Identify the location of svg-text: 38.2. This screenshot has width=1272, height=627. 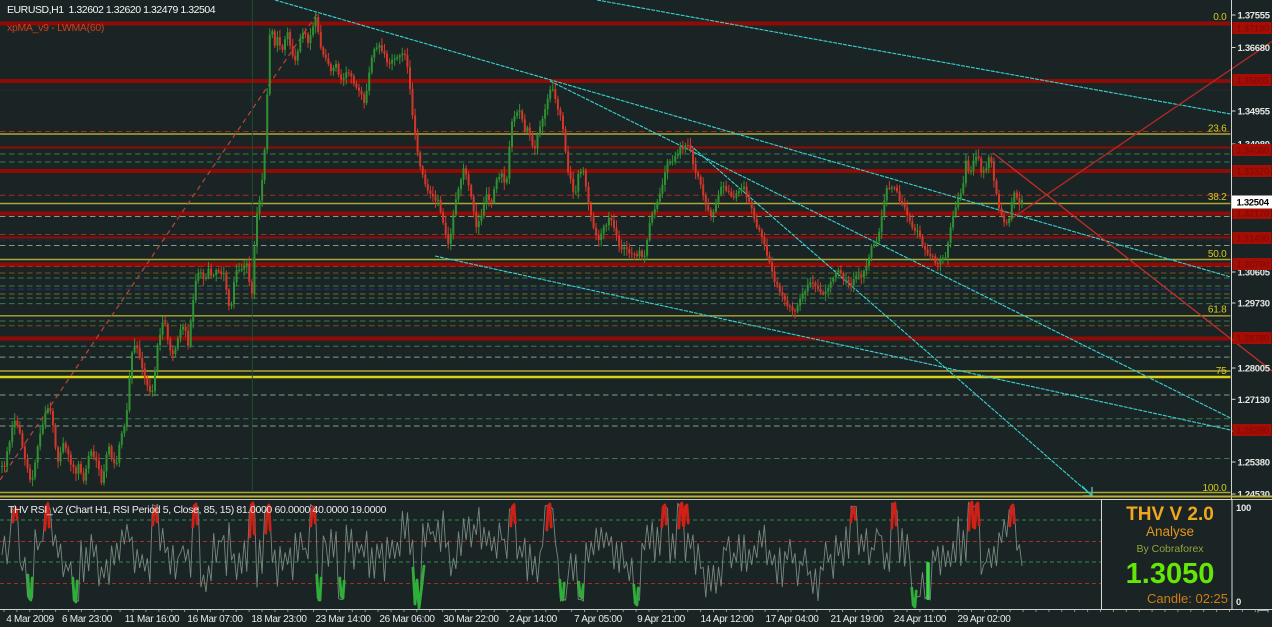
(1217, 197).